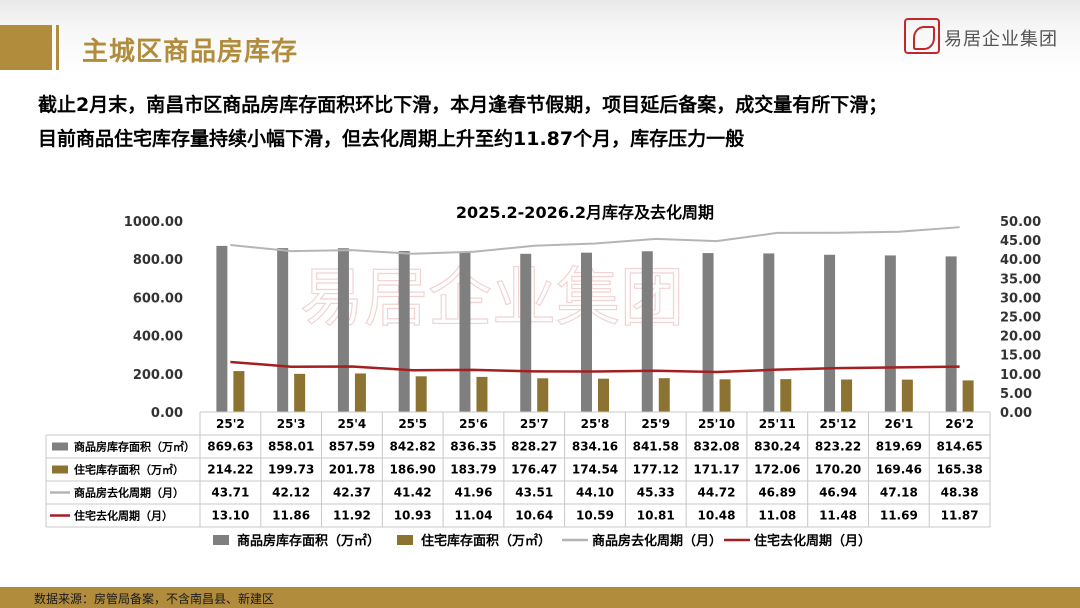 The image size is (1080, 608). I want to click on data-label: 11.86, so click(291, 516).